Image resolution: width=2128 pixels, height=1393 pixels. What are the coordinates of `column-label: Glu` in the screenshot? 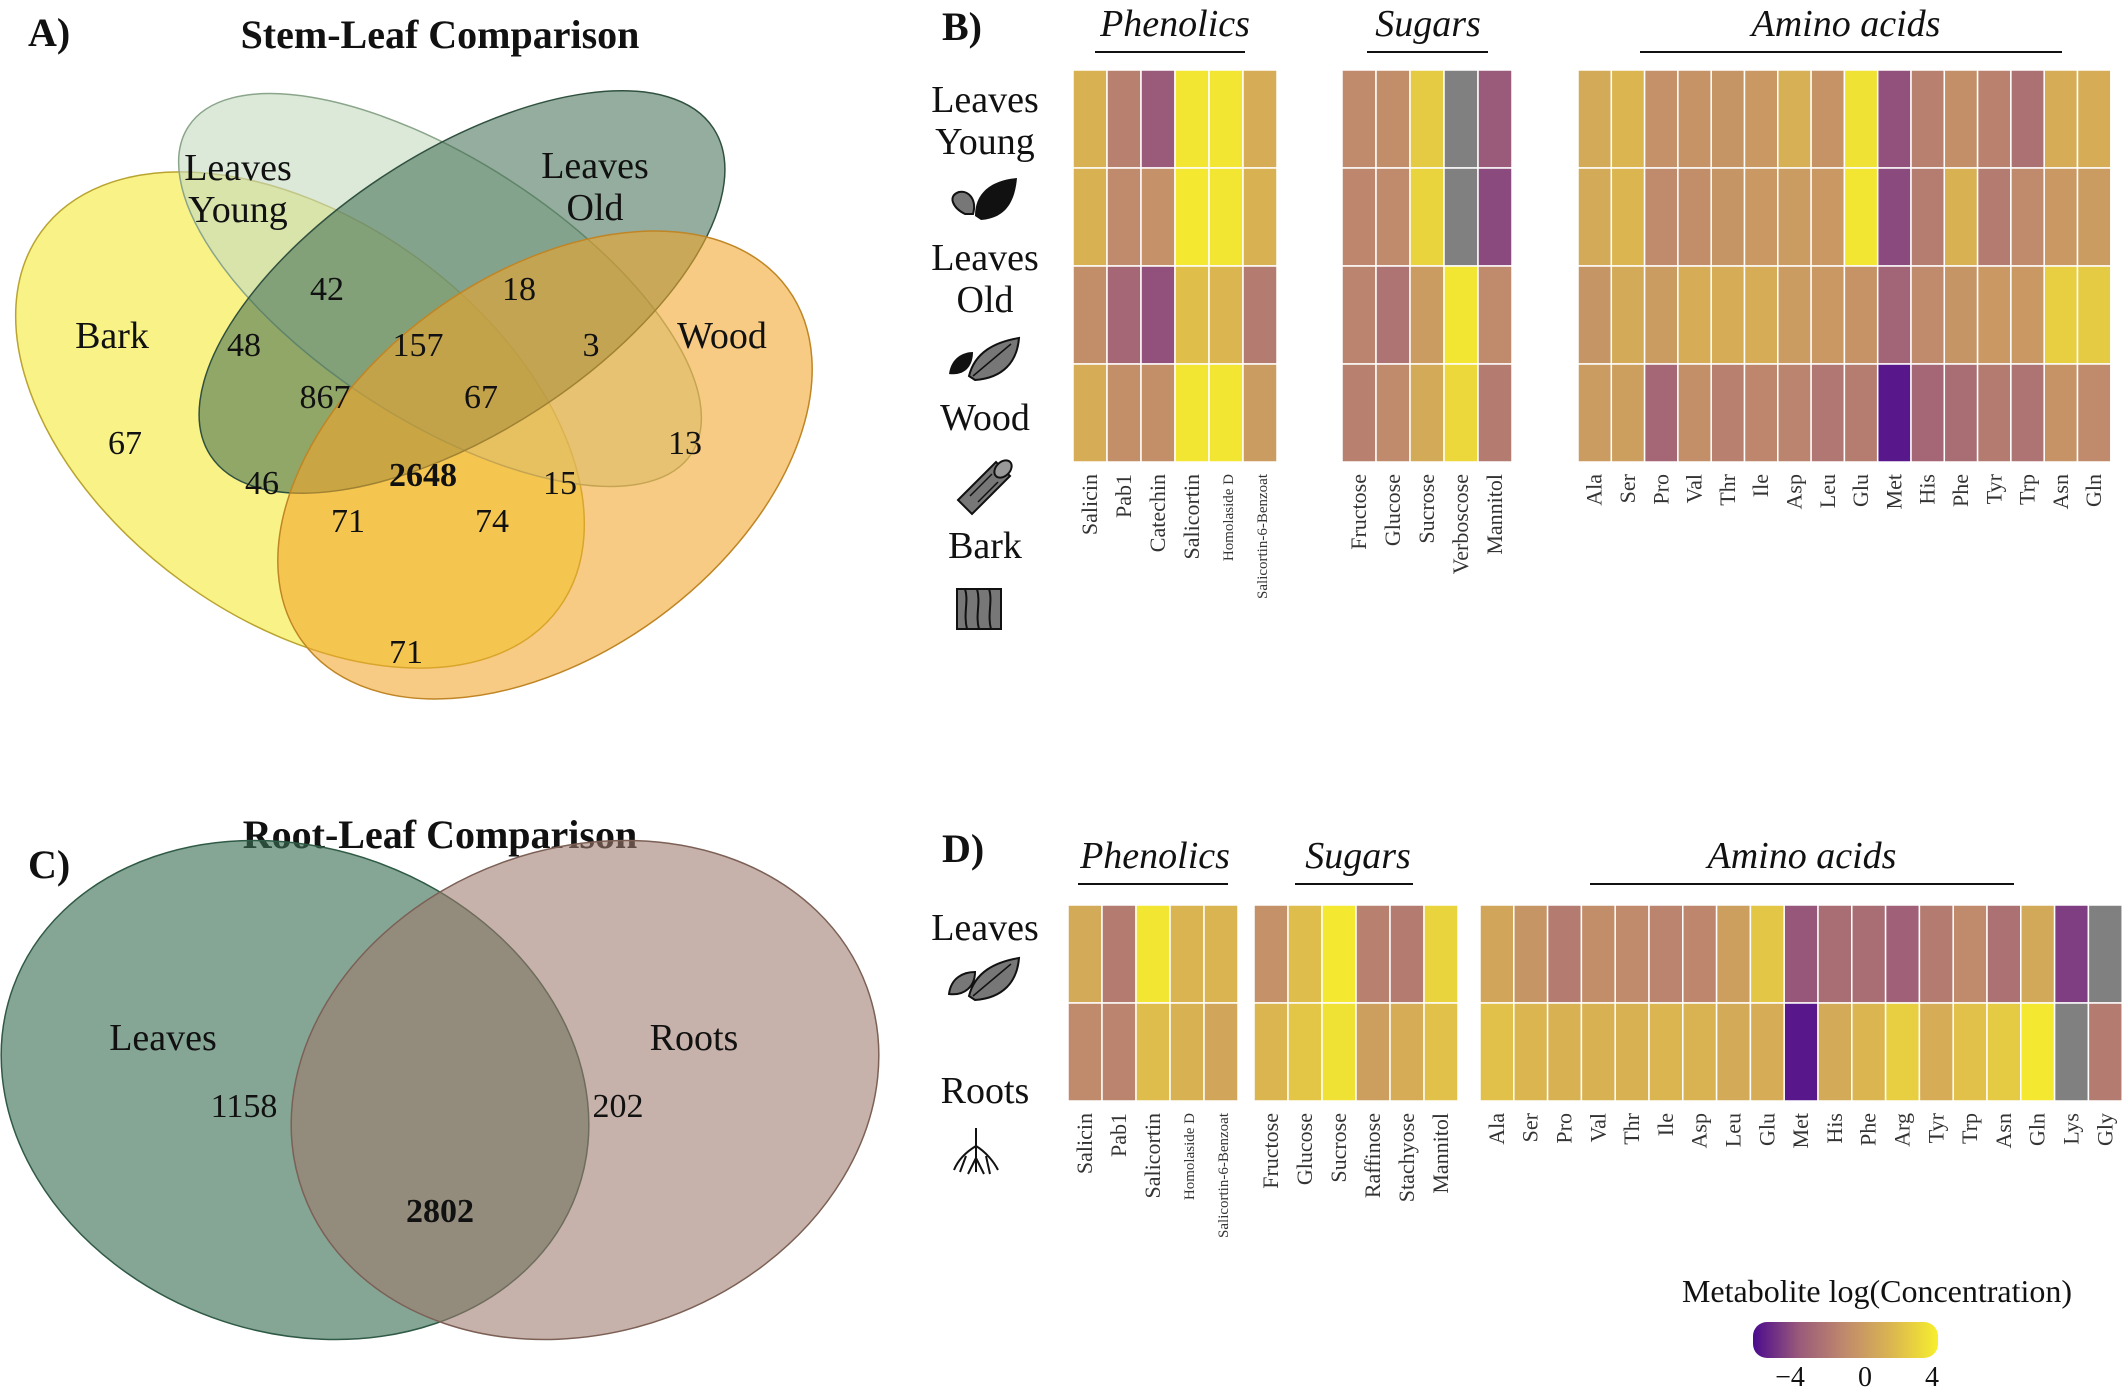 It's located at (1860, 490).